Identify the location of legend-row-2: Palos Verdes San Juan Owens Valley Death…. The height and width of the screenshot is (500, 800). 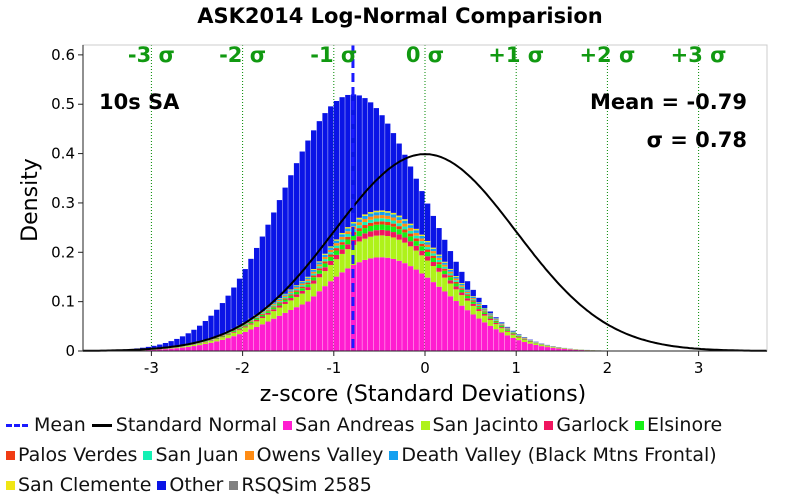
(364, 455).